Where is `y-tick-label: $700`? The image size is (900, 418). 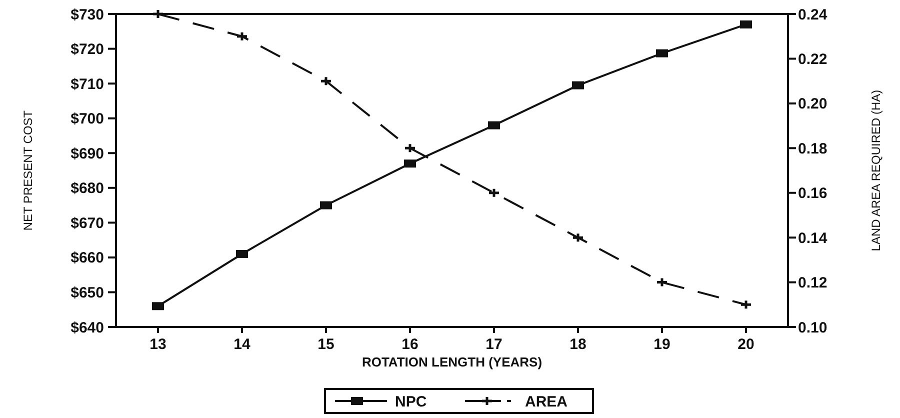 y-tick-label: $700 is located at coordinates (87, 119).